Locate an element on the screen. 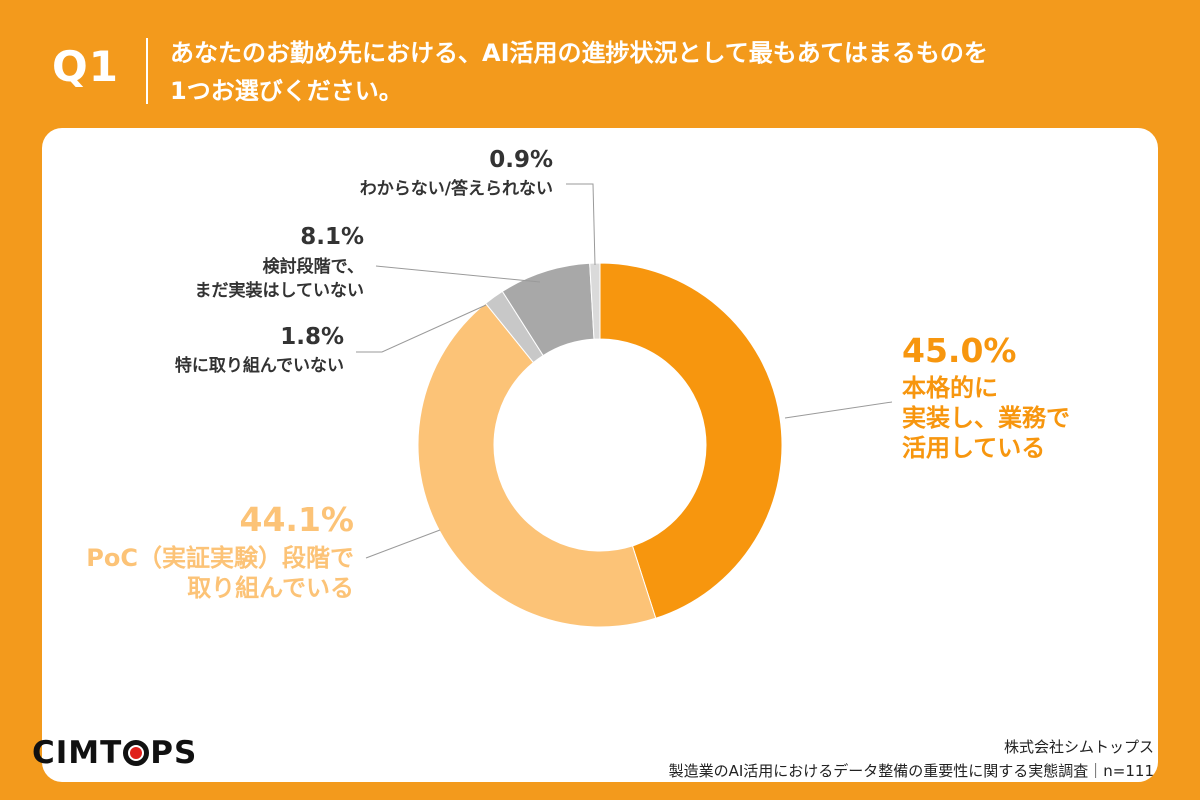 The image size is (1200, 800). slice-category-label: わからない/答えられない is located at coordinates (456, 188).